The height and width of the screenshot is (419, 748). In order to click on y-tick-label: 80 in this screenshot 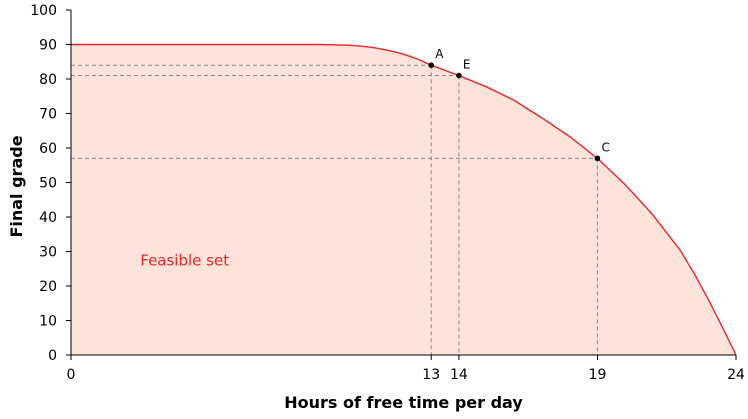, I will do `click(48, 80)`.